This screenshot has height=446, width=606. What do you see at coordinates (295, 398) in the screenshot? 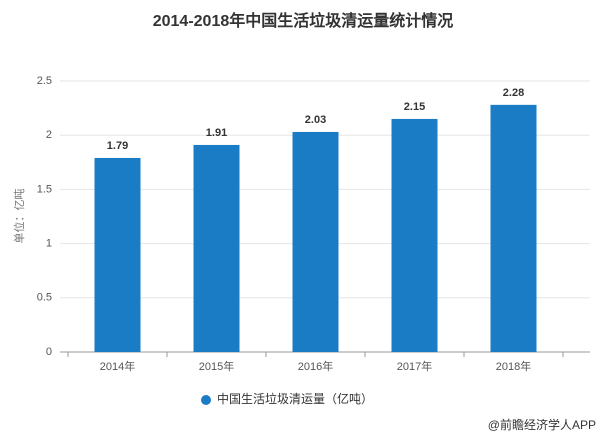
I see `legend-label: 中国生活垃圾清运量（亿吨）` at bounding box center [295, 398].